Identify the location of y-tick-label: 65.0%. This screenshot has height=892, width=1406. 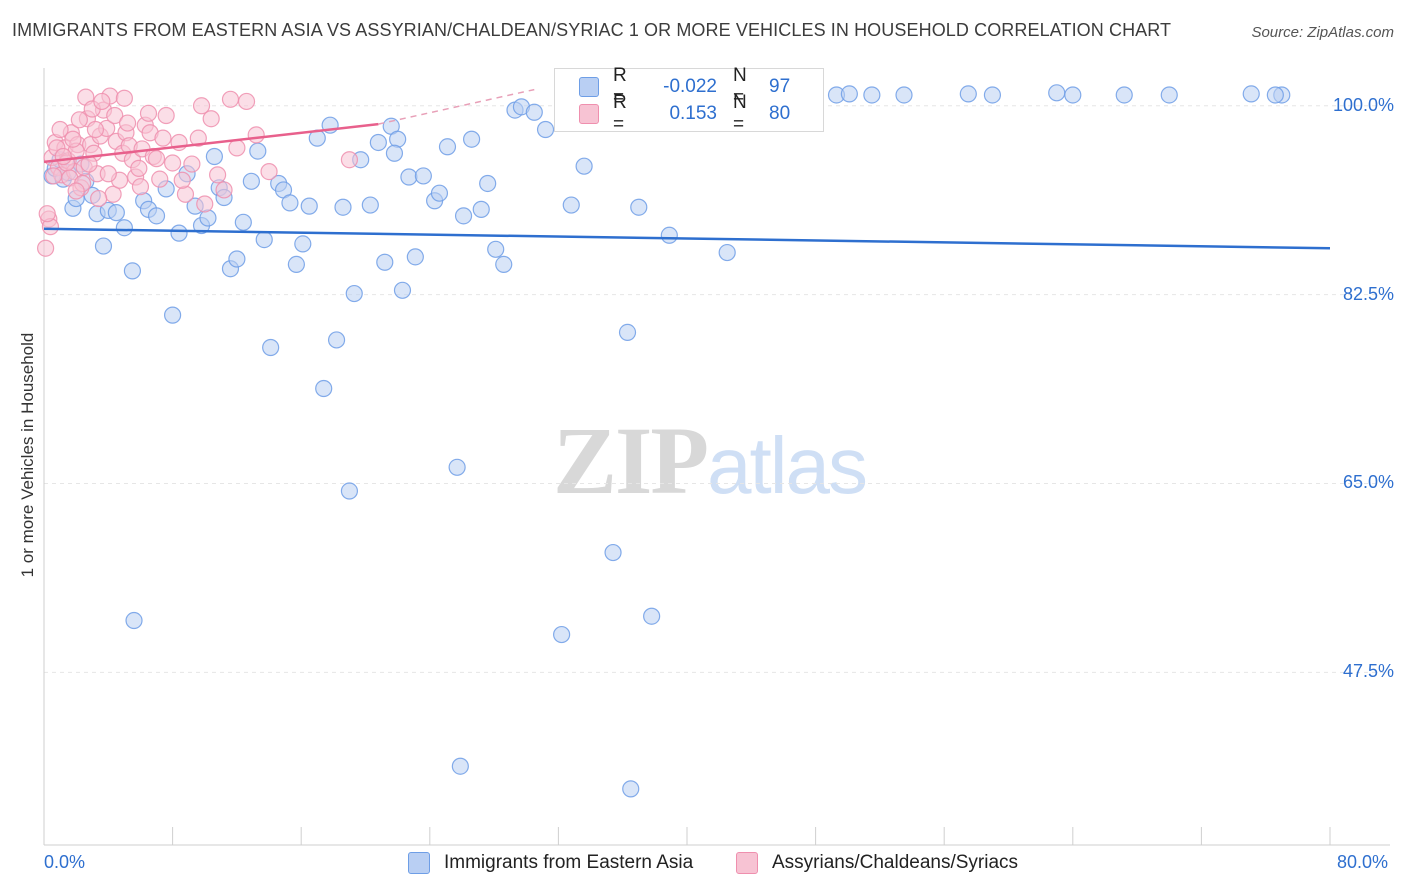
(1368, 482).